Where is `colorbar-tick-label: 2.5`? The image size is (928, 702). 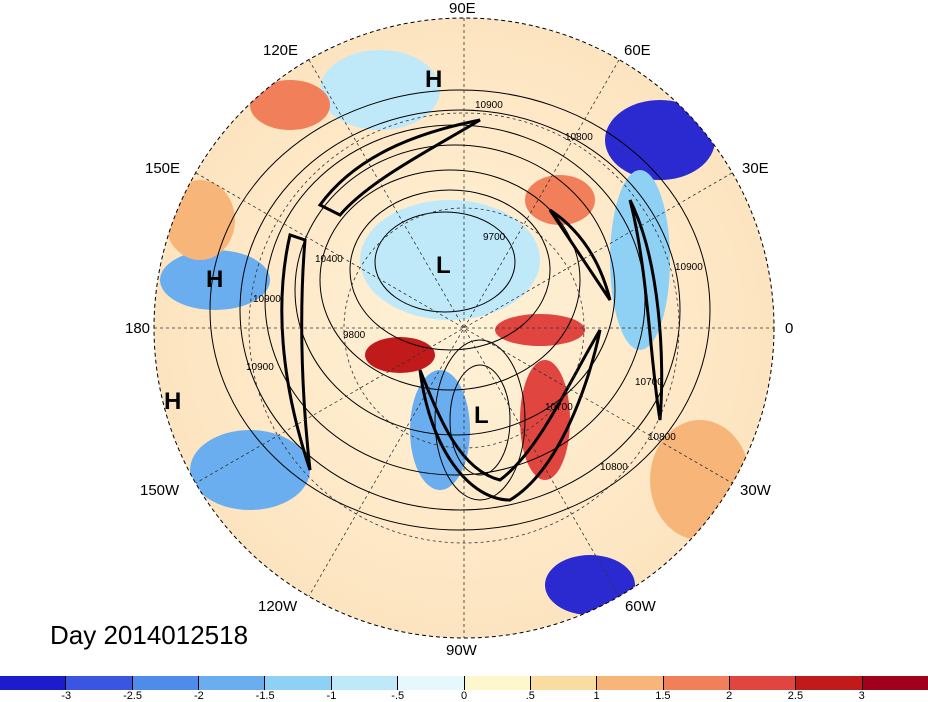 colorbar-tick-label: 2.5 is located at coordinates (795, 696).